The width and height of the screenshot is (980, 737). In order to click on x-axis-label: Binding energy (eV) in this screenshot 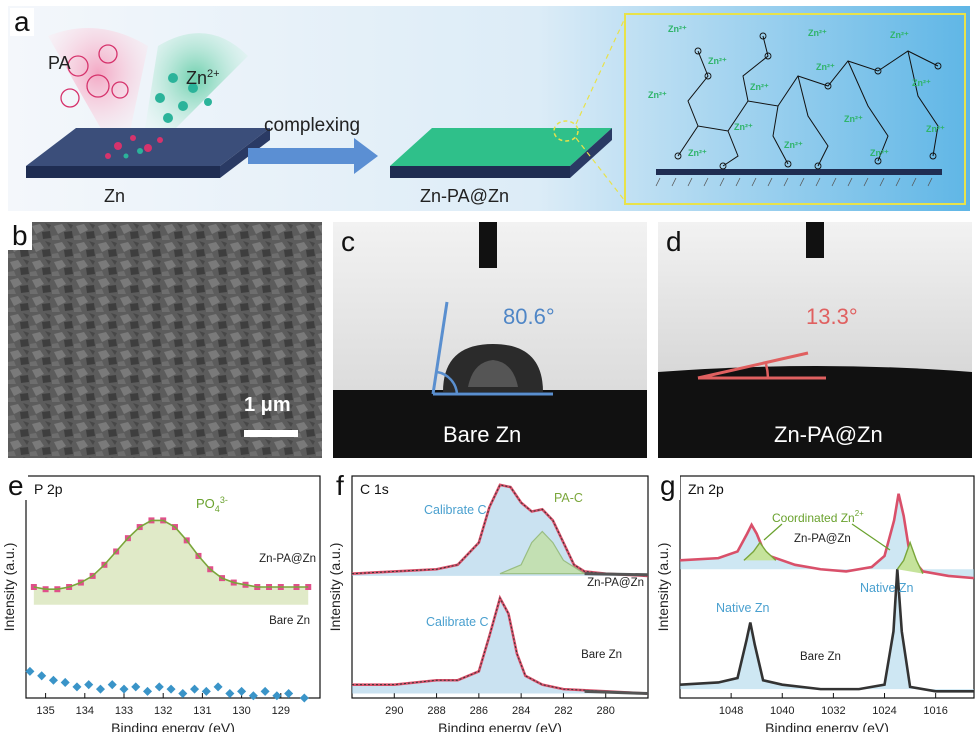, I will do `click(827, 726)`.